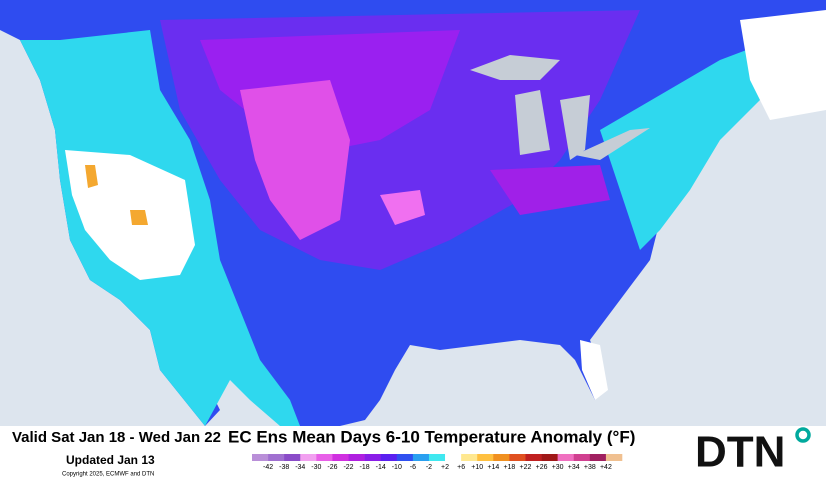  I want to click on legend-label: +6, so click(461, 467).